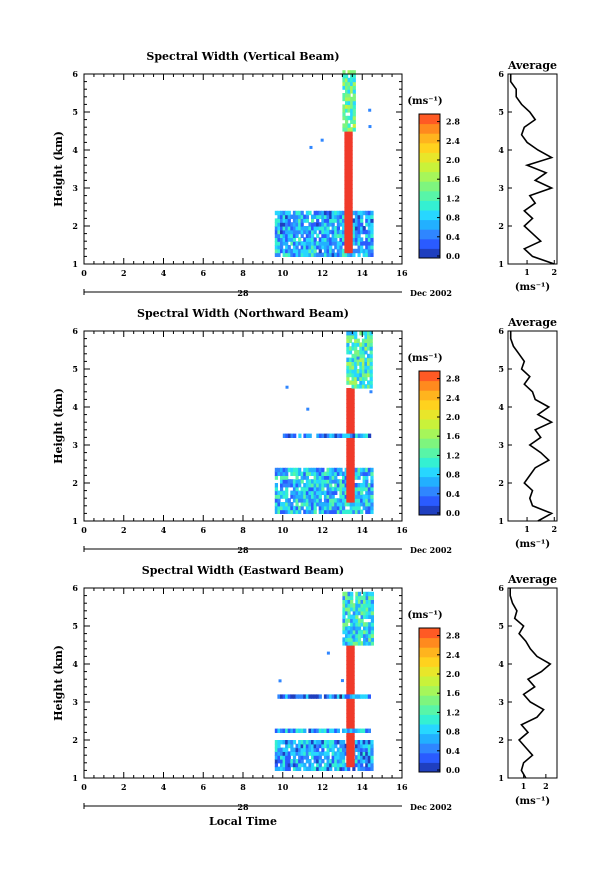  Describe the element at coordinates (532, 801) in the screenshot. I see `average-unit: (ms⁻¹)` at that location.